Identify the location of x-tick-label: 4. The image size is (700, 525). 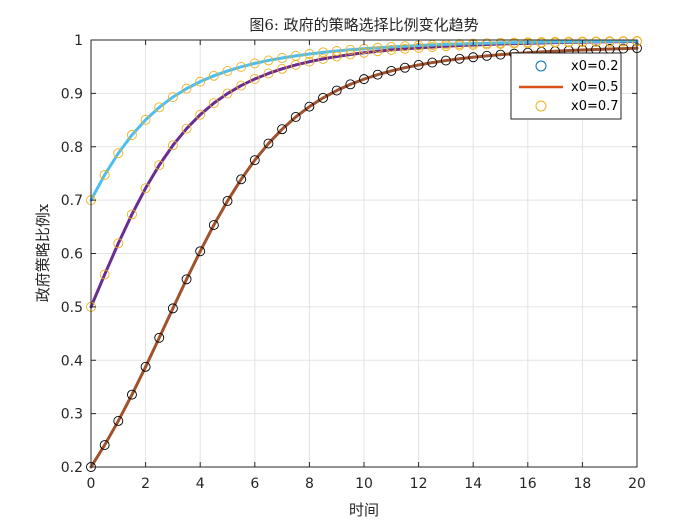
(200, 484).